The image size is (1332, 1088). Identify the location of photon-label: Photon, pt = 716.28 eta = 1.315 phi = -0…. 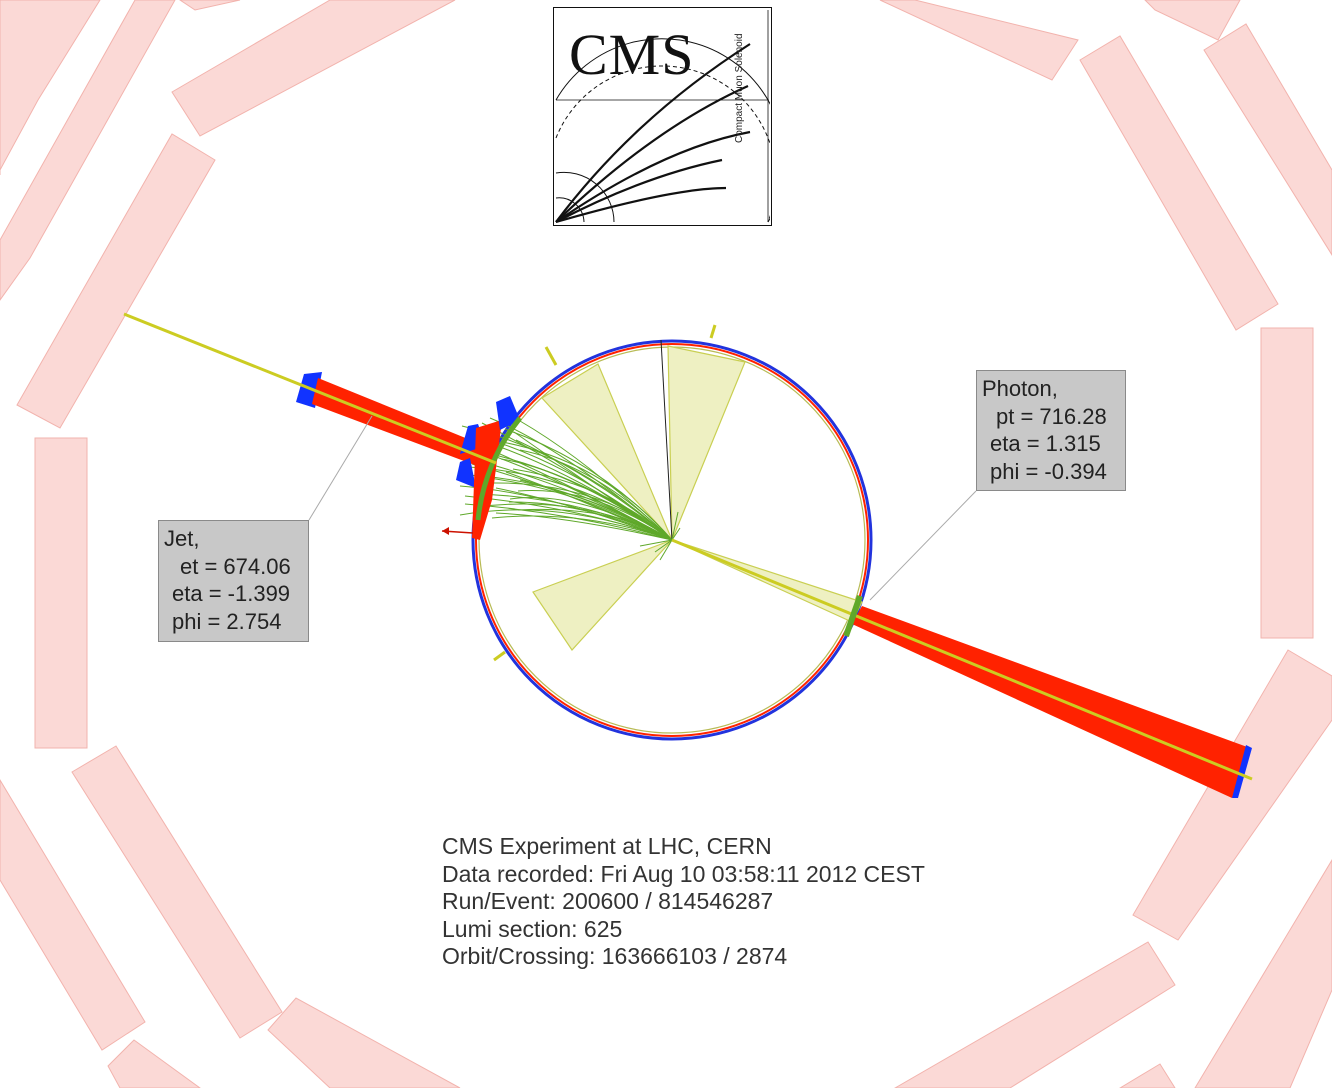
(1051, 430).